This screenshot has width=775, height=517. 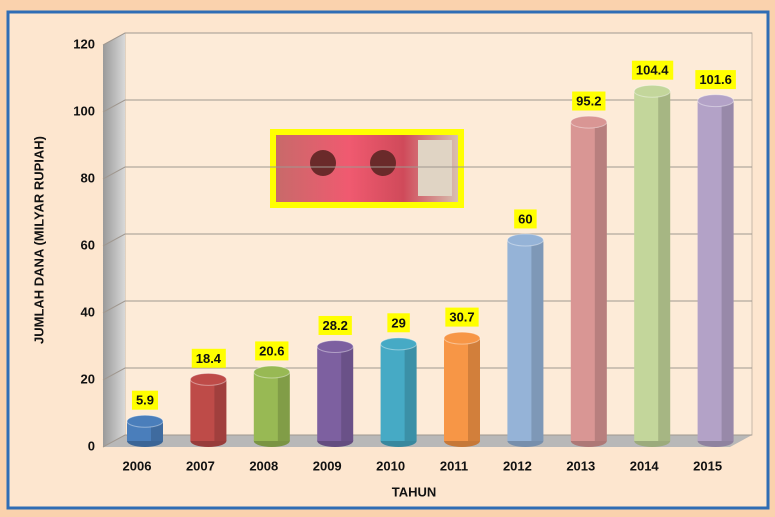 What do you see at coordinates (91, 445) in the screenshot?
I see `y-tick-label: 0` at bounding box center [91, 445].